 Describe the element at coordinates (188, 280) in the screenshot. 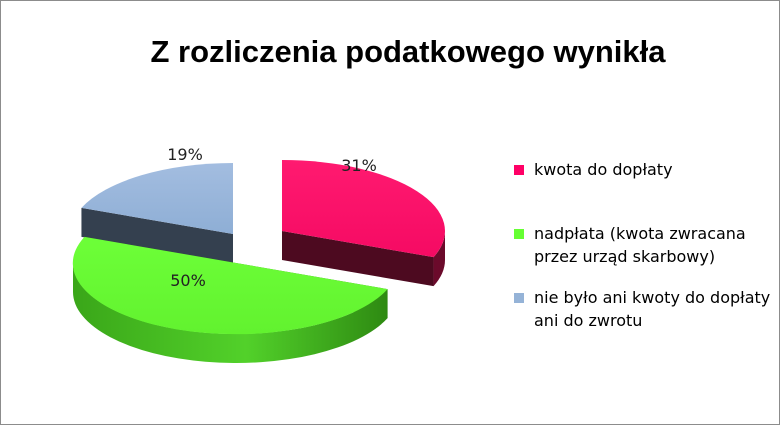

I see `slice-label: 50%` at that location.